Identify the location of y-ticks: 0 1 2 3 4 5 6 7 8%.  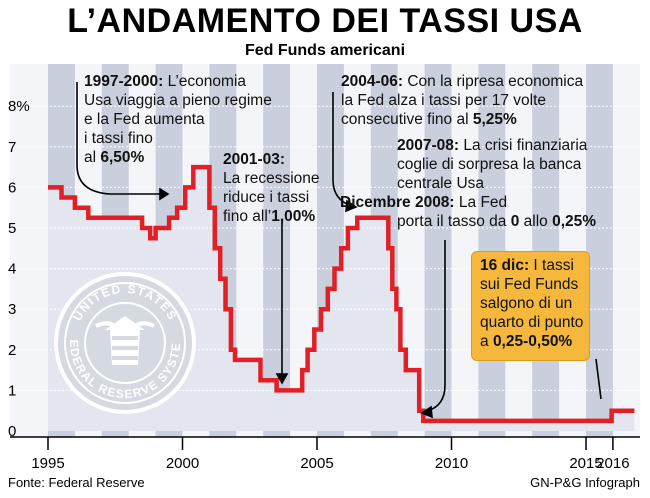
(19, 269).